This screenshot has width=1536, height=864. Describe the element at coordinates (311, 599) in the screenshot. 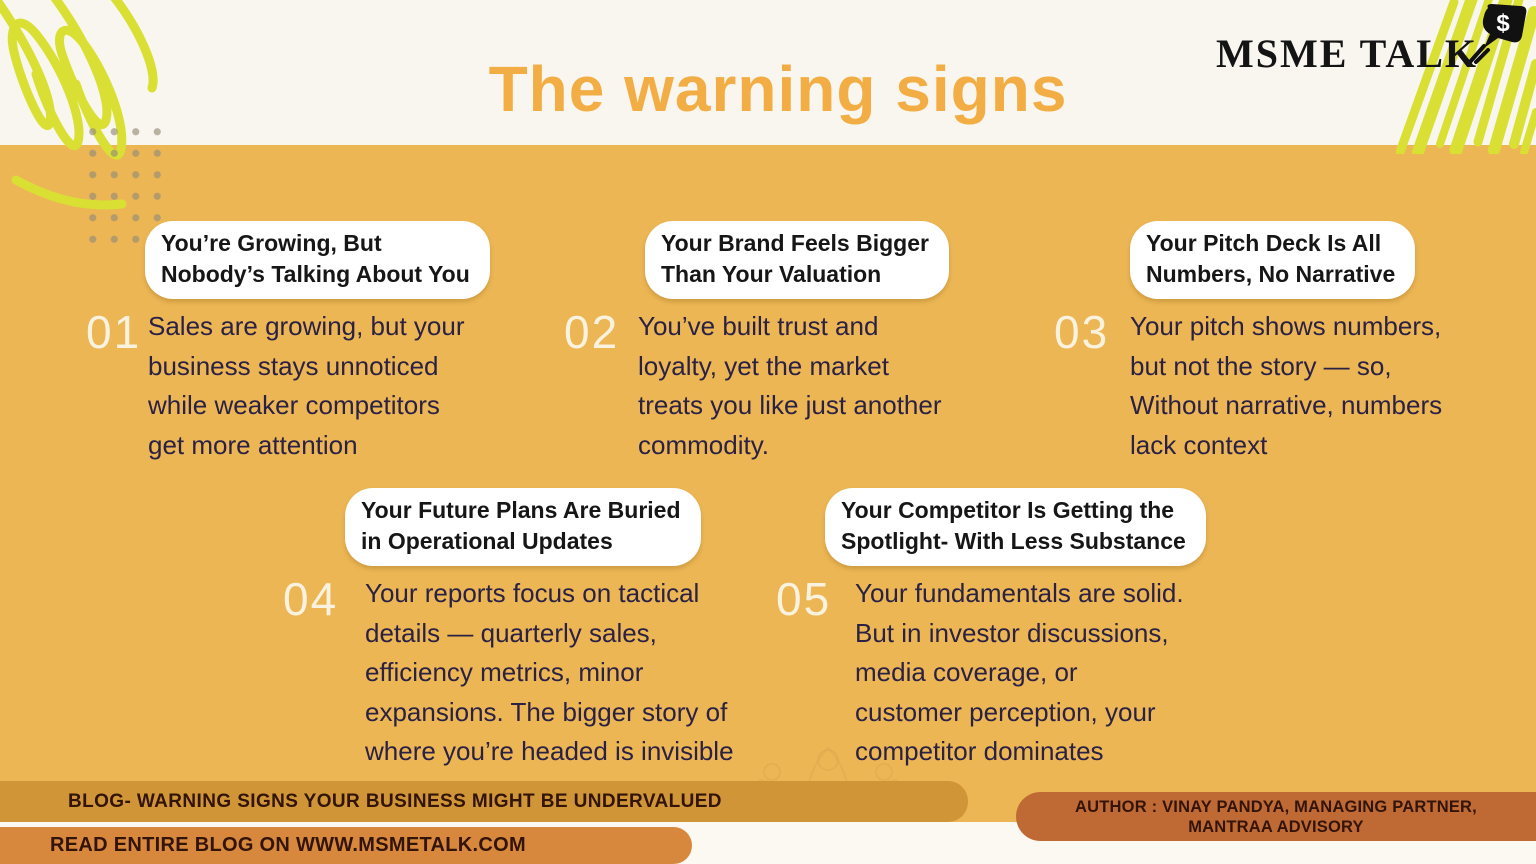

I see `card-4-number: 04` at that location.